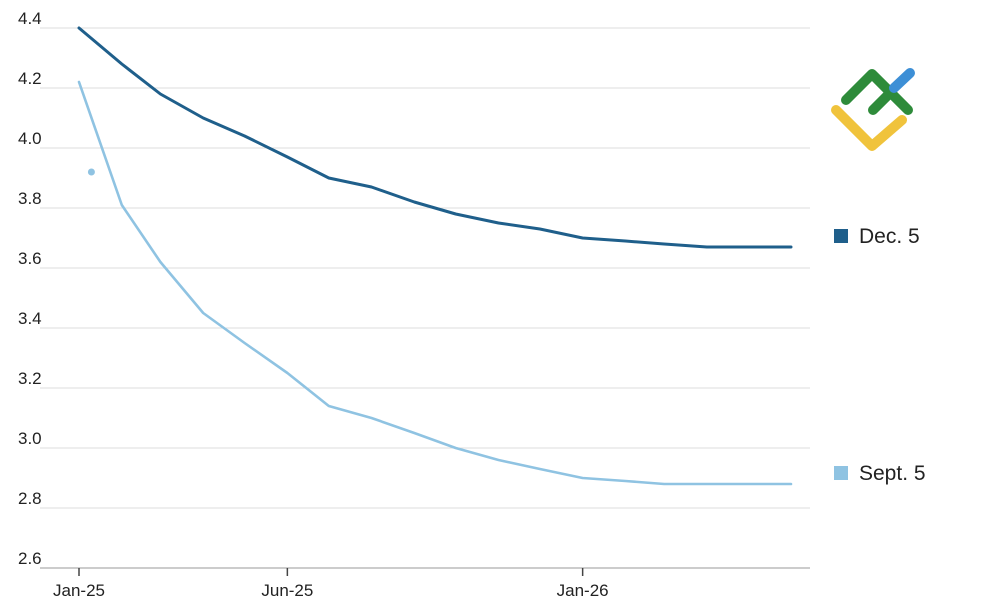 The image size is (986, 607). Describe the element at coordinates (30, 558) in the screenshot. I see `y-tick-label: 2.6` at that location.